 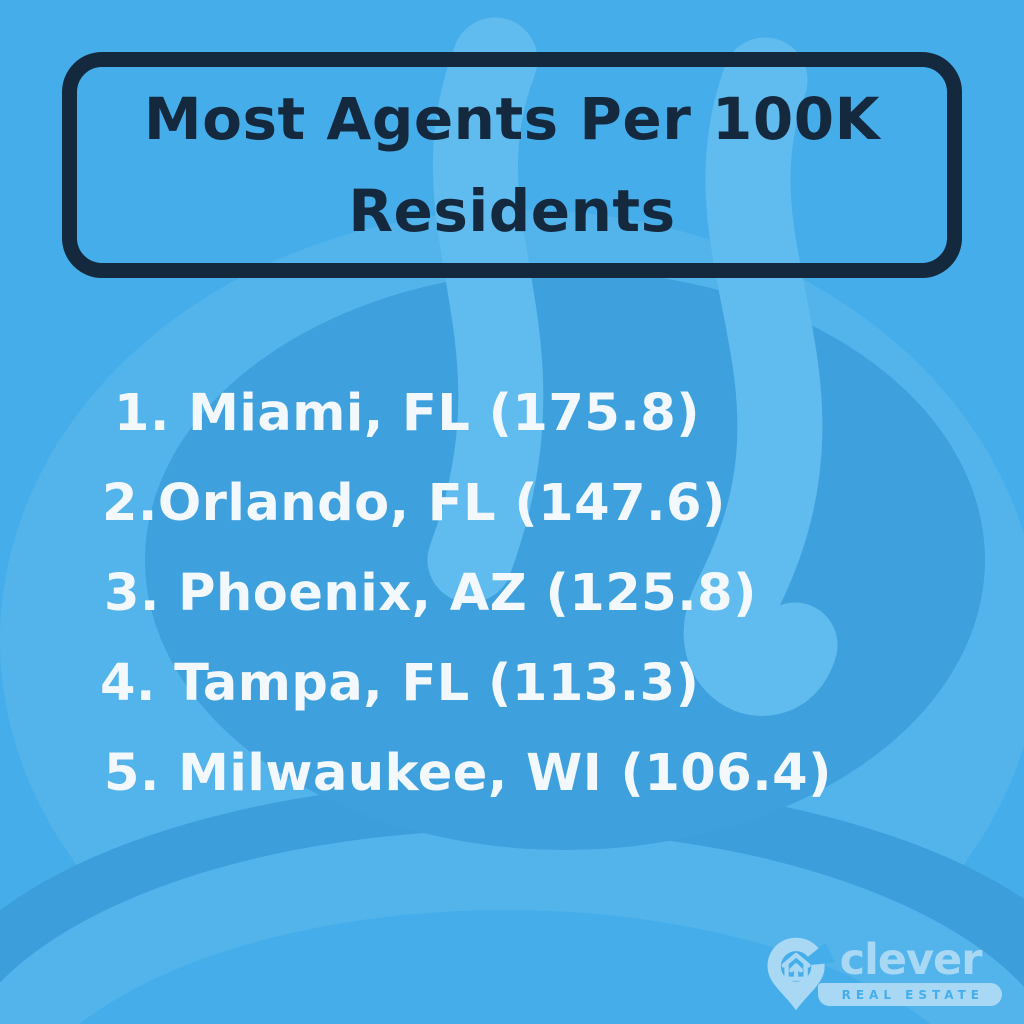 I want to click on title-line-2: Residents, so click(x=512, y=211).